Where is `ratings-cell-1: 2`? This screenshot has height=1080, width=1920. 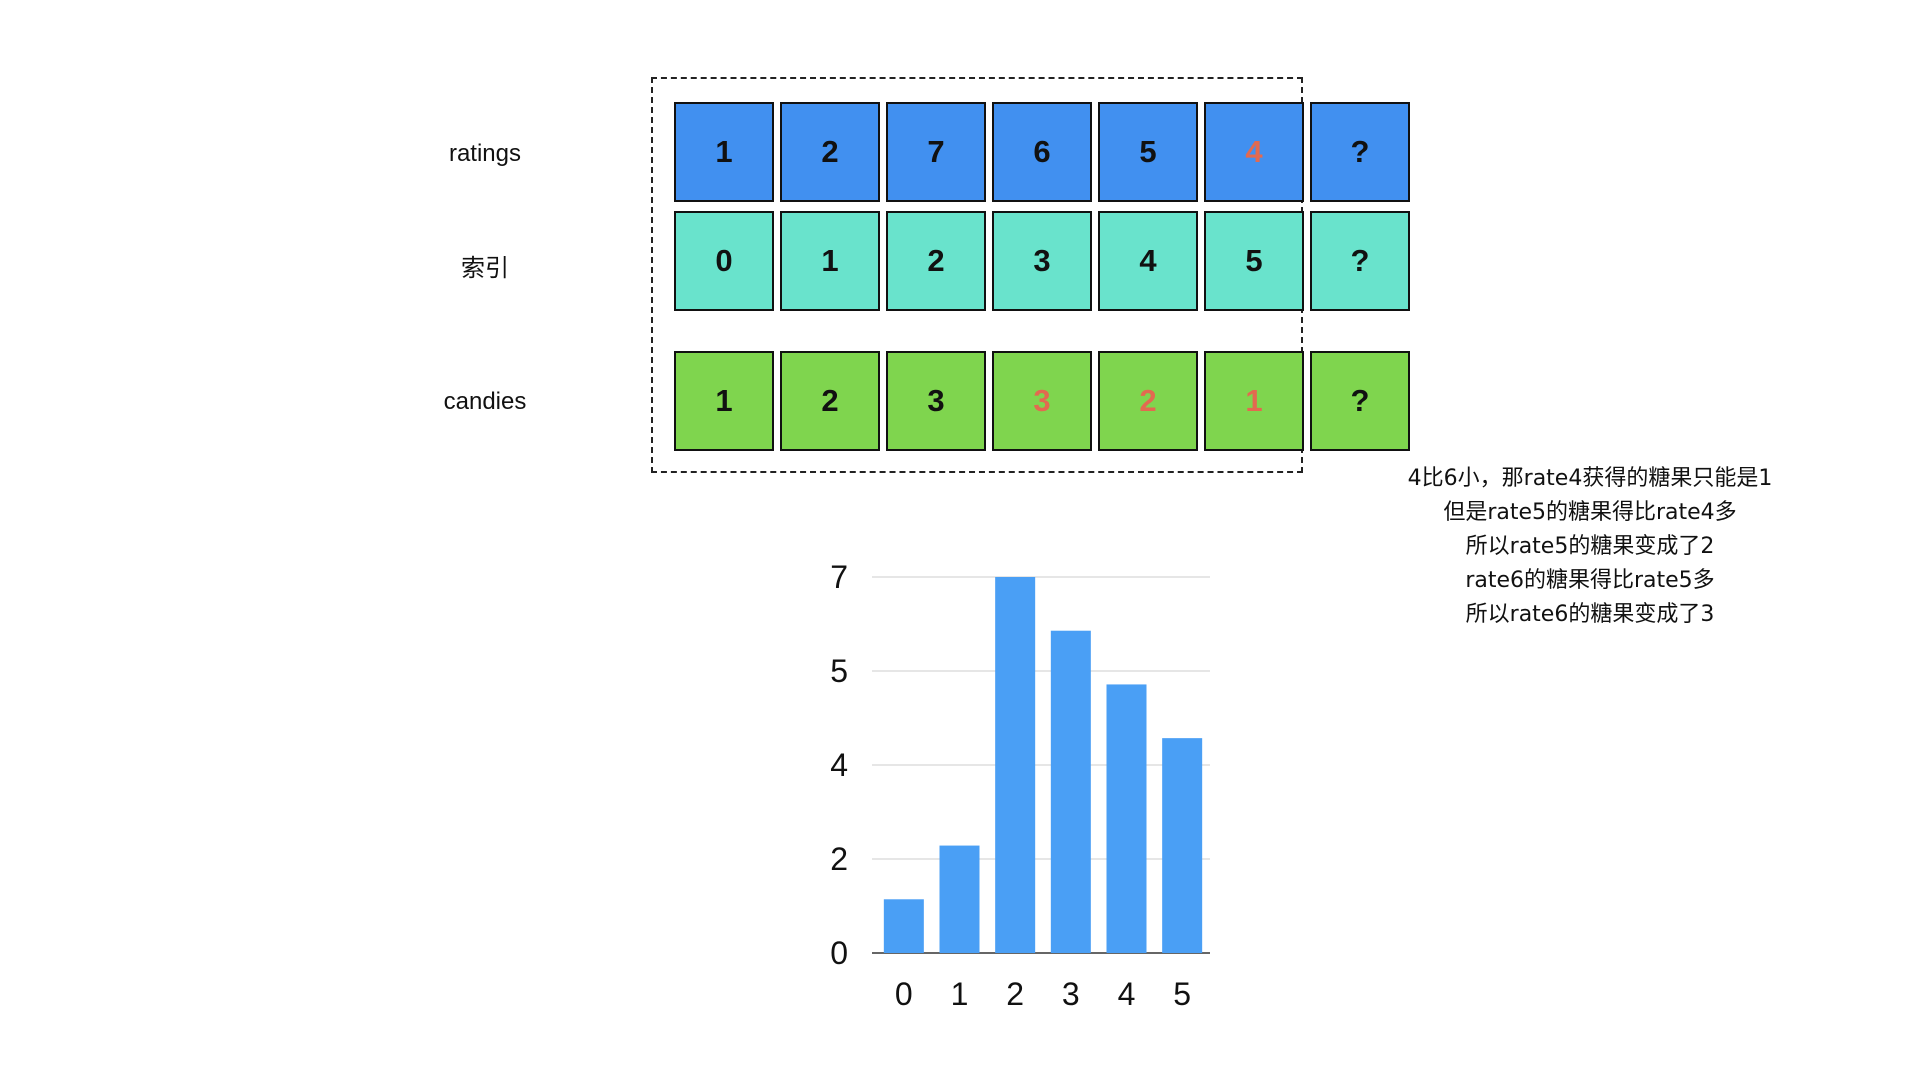
ratings-cell-1: 2 is located at coordinates (830, 152).